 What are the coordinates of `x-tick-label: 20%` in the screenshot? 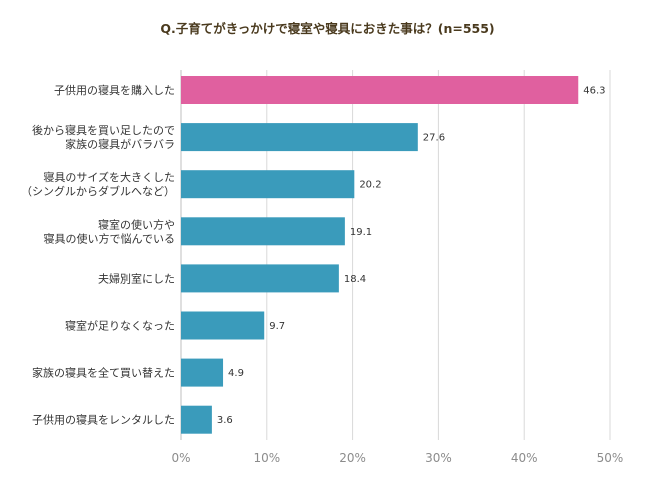 It's located at (352, 458).